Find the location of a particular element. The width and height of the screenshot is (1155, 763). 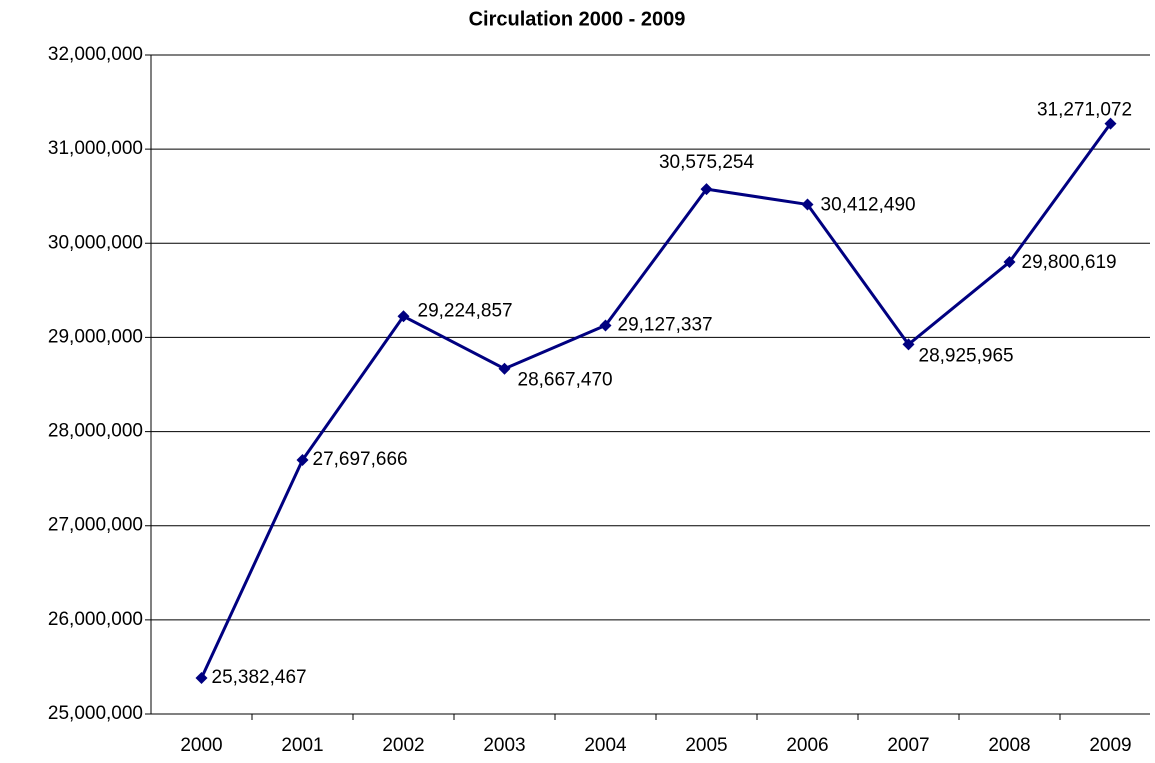

data-label: 30,575,254 is located at coordinates (707, 162).